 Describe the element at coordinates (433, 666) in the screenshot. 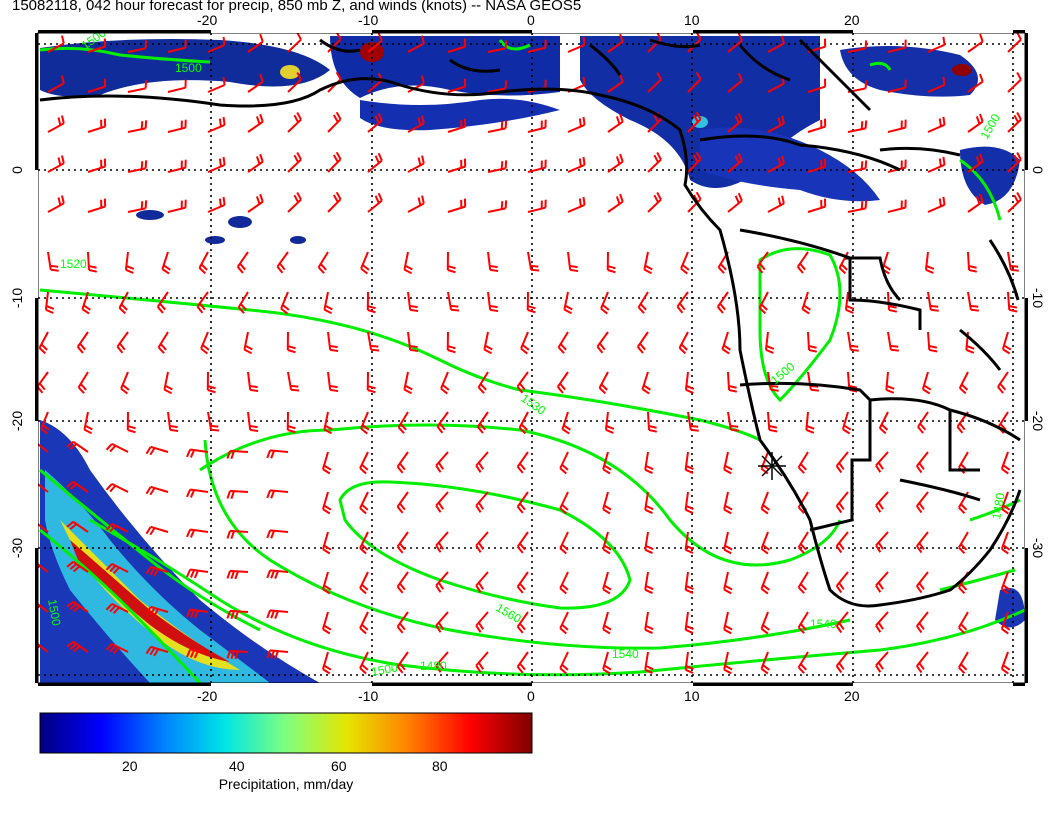

I see `contour-label: 1480` at that location.